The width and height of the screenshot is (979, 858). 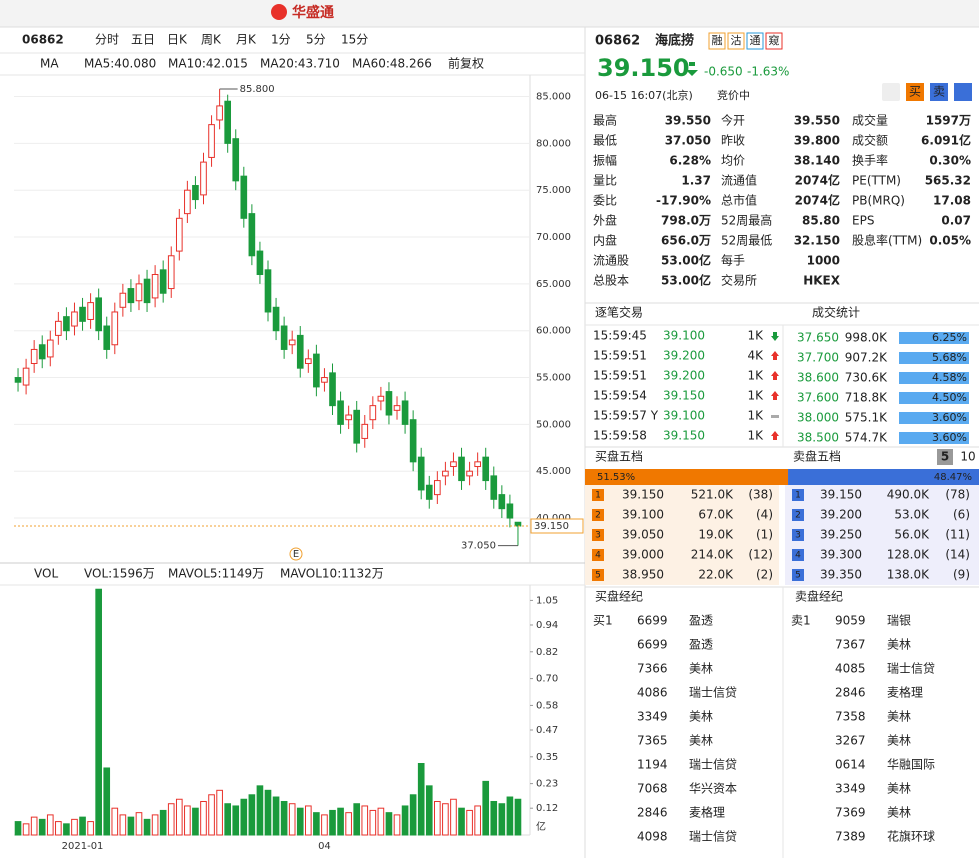 I want to click on section-title: 买盘经纪, so click(x=619, y=596).